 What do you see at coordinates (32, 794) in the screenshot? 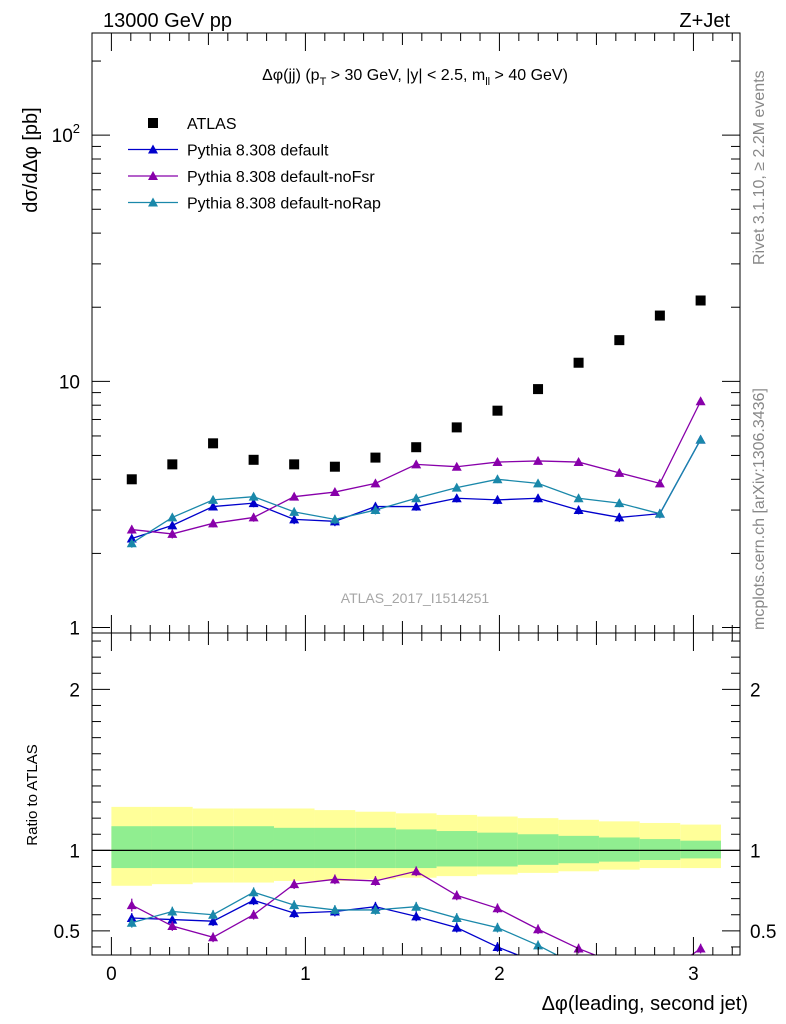
I see `ratio-y-axis-label: Ratio to ATLAS` at bounding box center [32, 794].